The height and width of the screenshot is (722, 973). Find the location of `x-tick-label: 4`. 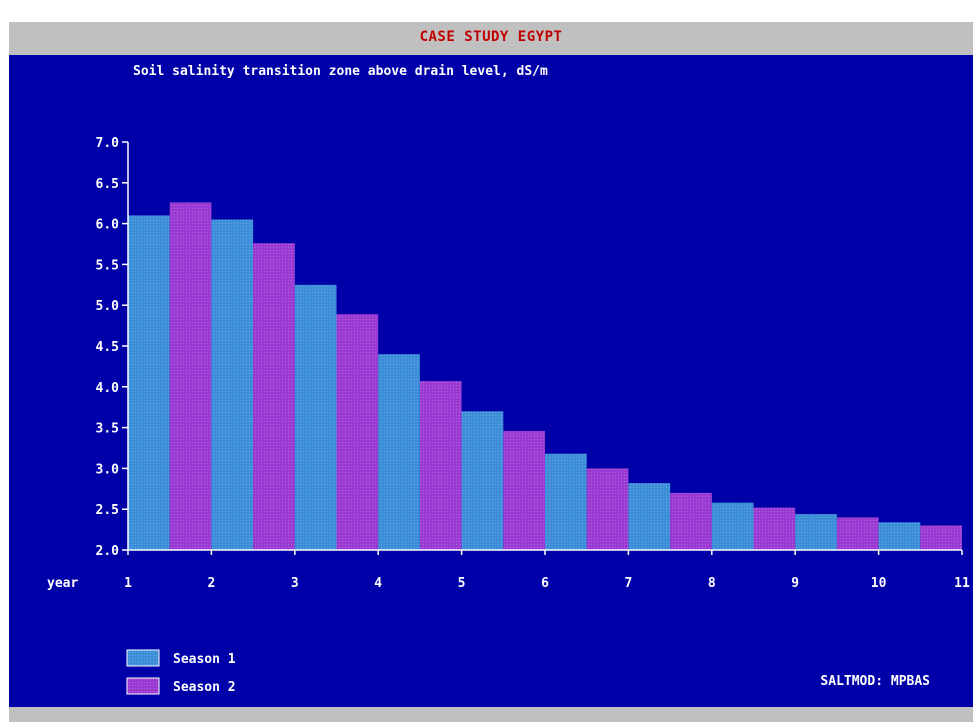

x-tick-label: 4 is located at coordinates (378, 583).